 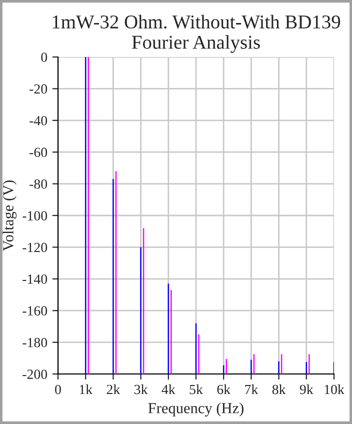 I want to click on x-tick-label: 4k, so click(x=169, y=389).